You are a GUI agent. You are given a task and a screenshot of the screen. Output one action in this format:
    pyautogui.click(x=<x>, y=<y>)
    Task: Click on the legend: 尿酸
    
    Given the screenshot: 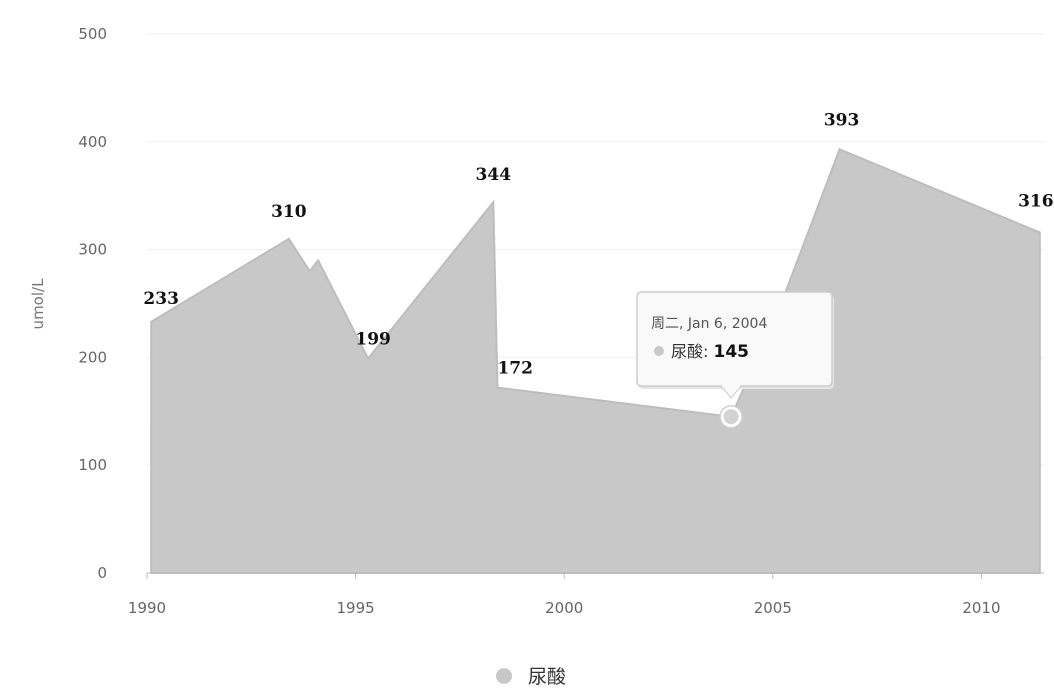 What is the action you would take?
    pyautogui.click(x=531, y=677)
    